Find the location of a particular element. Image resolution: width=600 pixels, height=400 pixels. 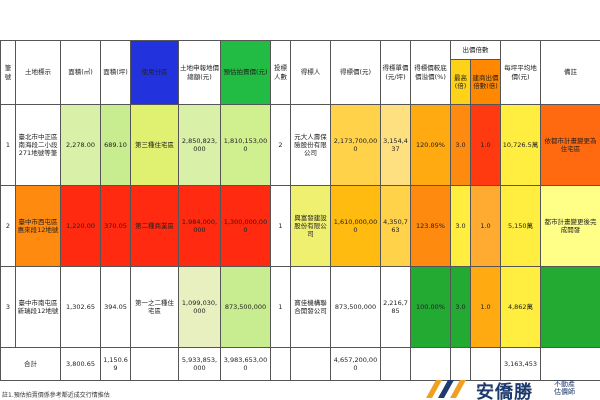

cell: 394.05 is located at coordinates (115, 307).